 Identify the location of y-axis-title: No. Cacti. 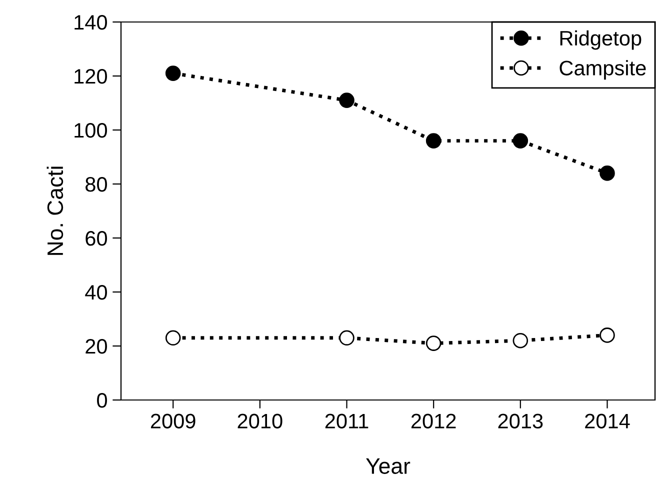
(55, 210).